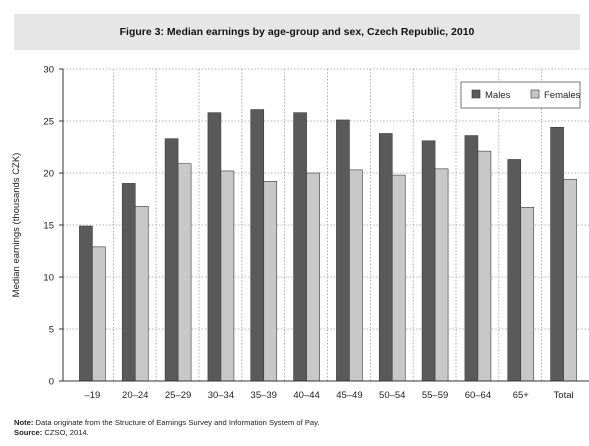  What do you see at coordinates (178, 395) in the screenshot?
I see `x-tick-label: 25–29` at bounding box center [178, 395].